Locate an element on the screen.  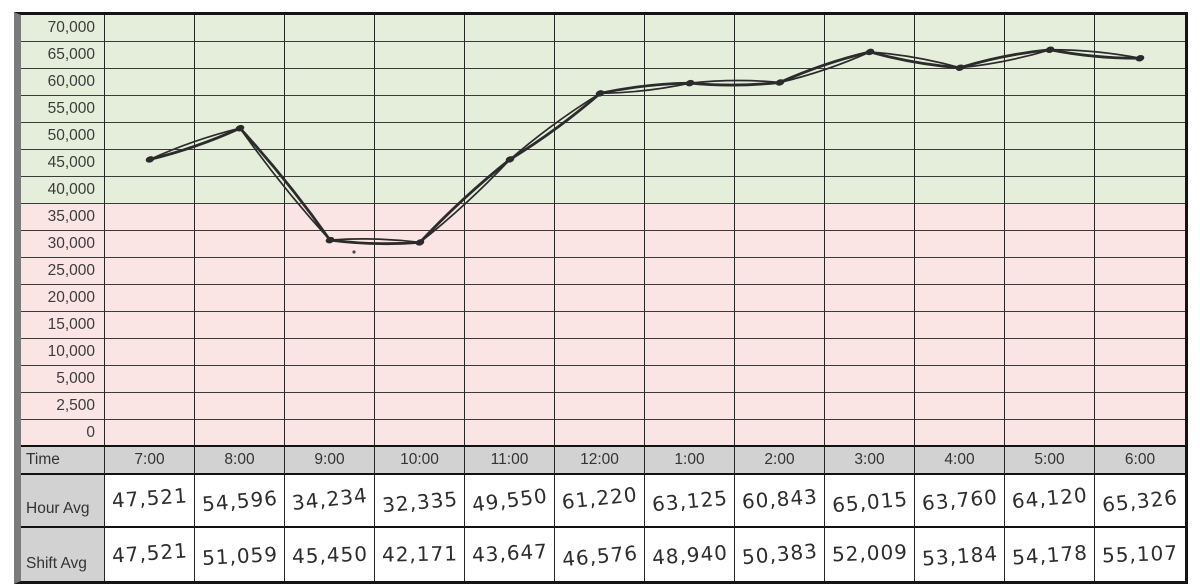
y-axis-label: 70,000 is located at coordinates (63, 28).